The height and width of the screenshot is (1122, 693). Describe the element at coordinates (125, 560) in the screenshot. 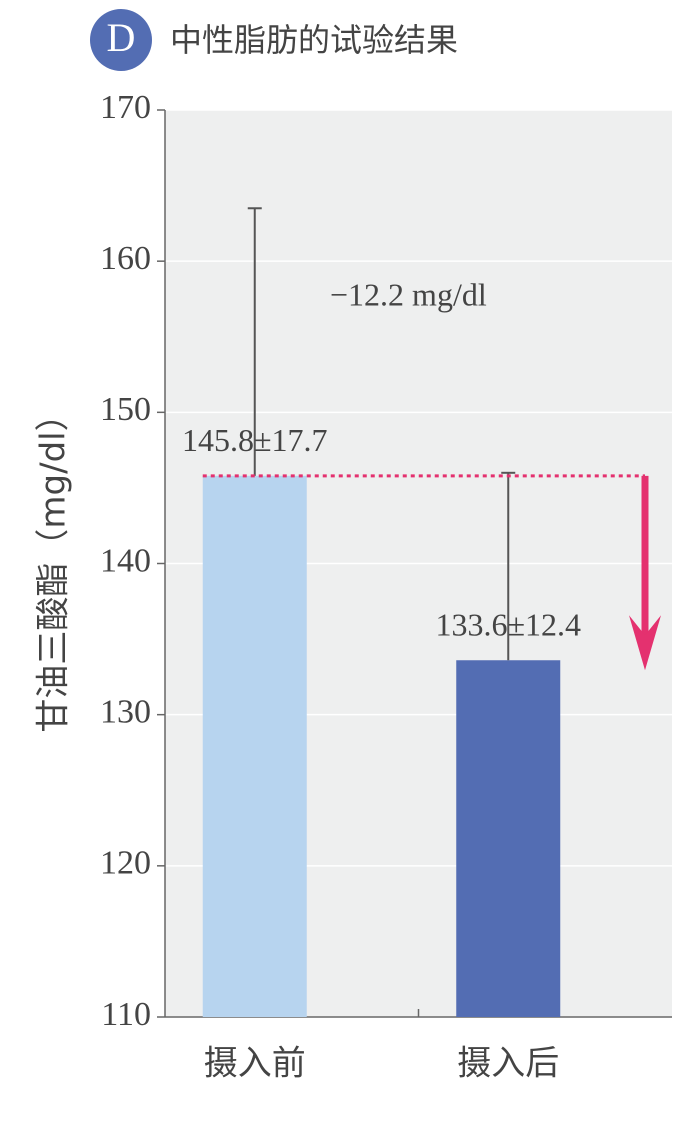

I see `y-tick-label: 140` at that location.